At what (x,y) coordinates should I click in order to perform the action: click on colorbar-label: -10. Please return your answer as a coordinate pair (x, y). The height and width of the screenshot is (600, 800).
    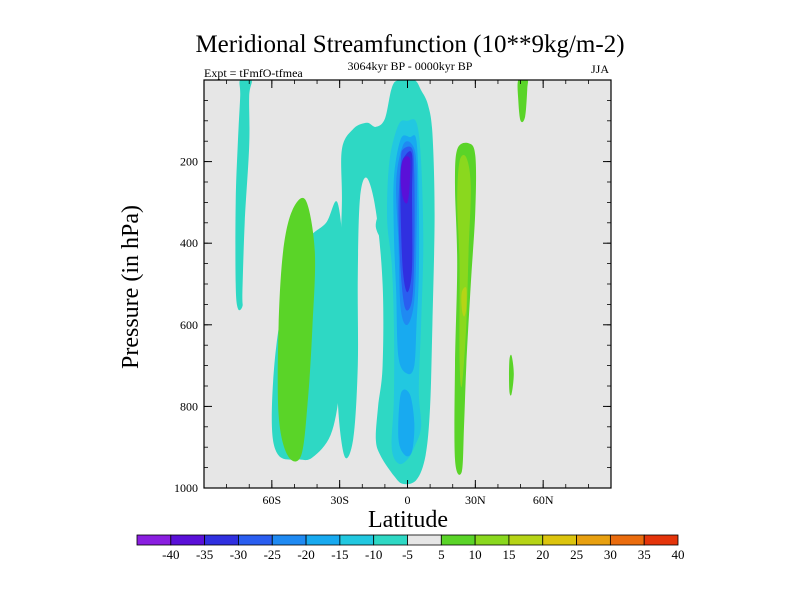
    Looking at the image, I should click on (373, 554).